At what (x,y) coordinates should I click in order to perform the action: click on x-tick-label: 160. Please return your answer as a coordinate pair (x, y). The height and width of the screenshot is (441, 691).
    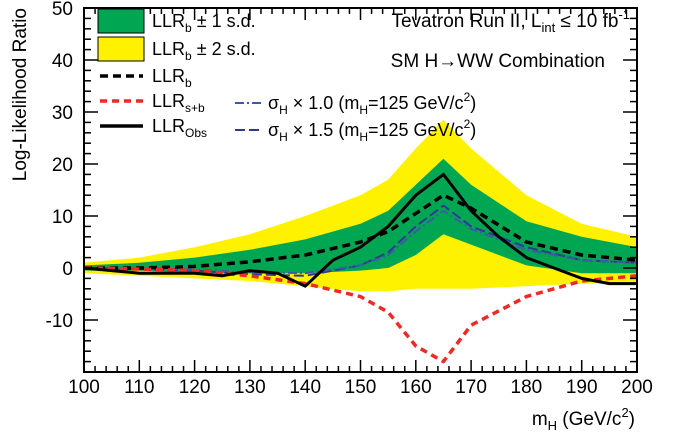
    Looking at the image, I should click on (416, 387).